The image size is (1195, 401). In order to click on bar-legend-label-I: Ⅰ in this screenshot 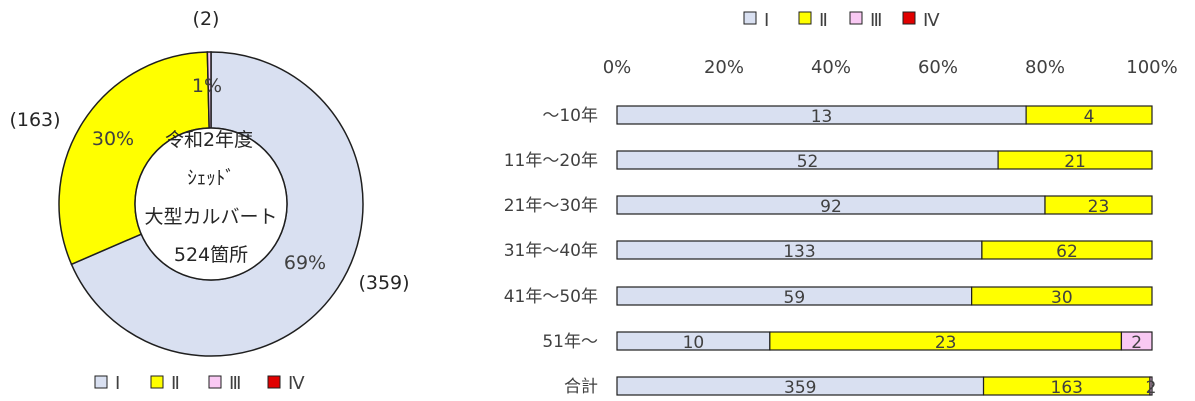, I will do `click(766, 20)`.